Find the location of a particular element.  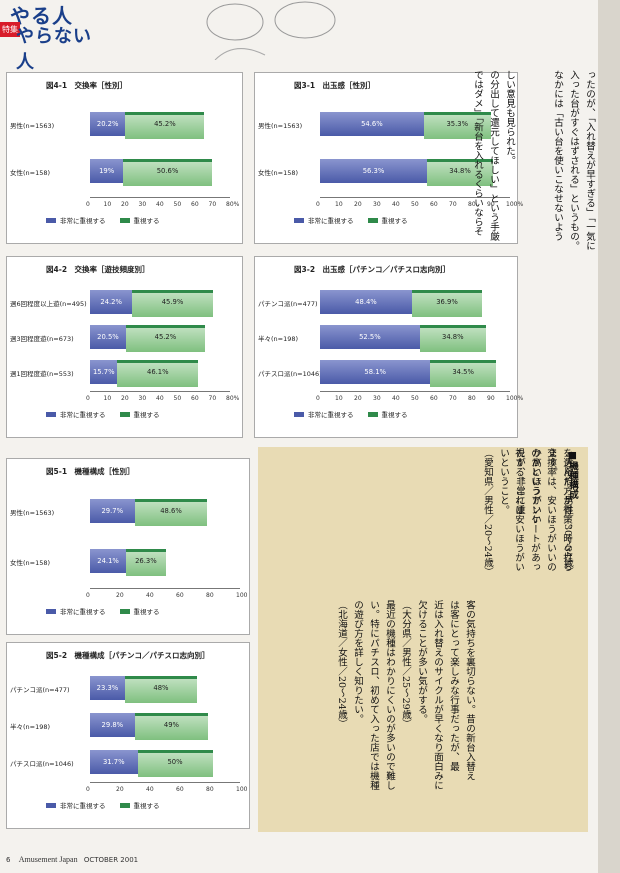

text-line: のかというアンケートがあったが、非常に重 is located at coordinates (527, 510).